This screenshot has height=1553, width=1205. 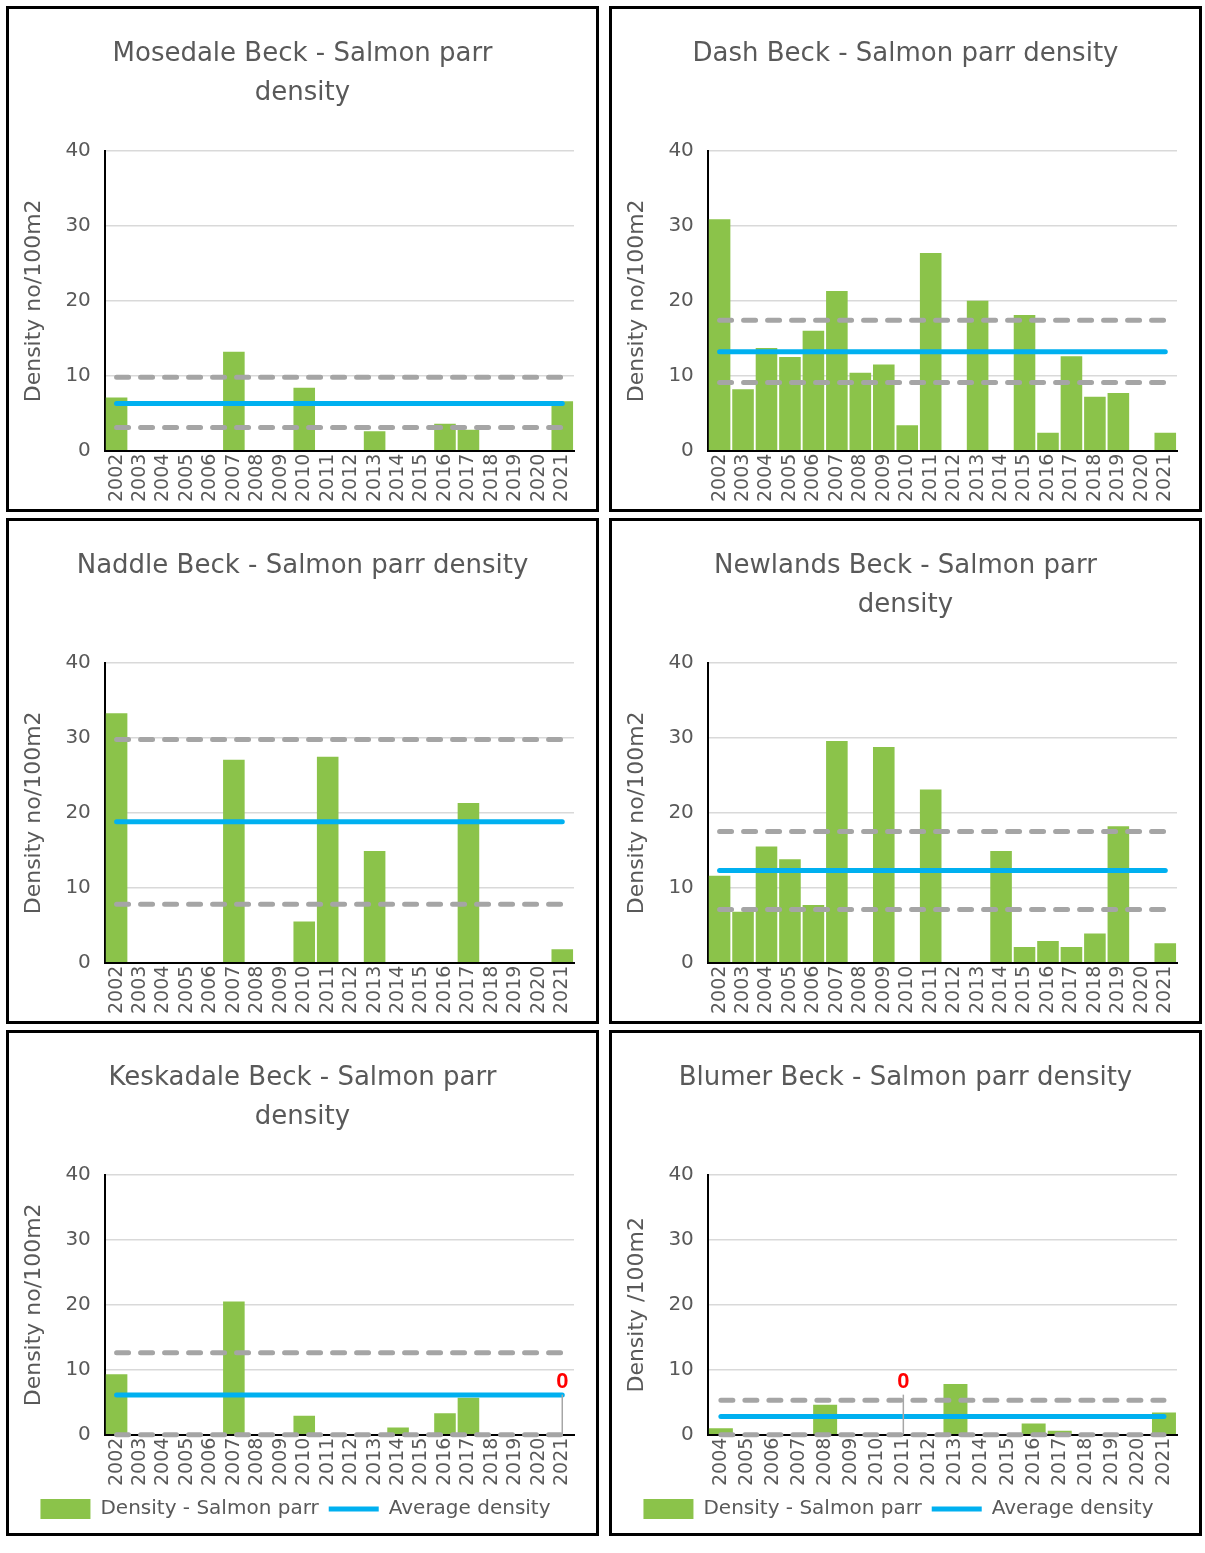 What do you see at coordinates (635, 1305) in the screenshot?
I see `y-axis-title: Density /100m2` at bounding box center [635, 1305].